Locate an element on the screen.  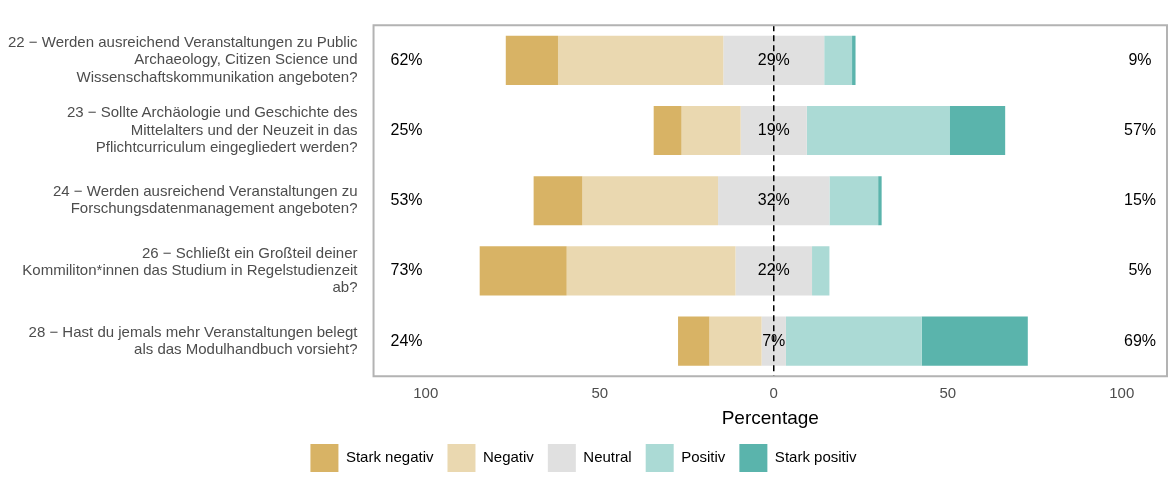
annotation: 22% is located at coordinates (773, 270).